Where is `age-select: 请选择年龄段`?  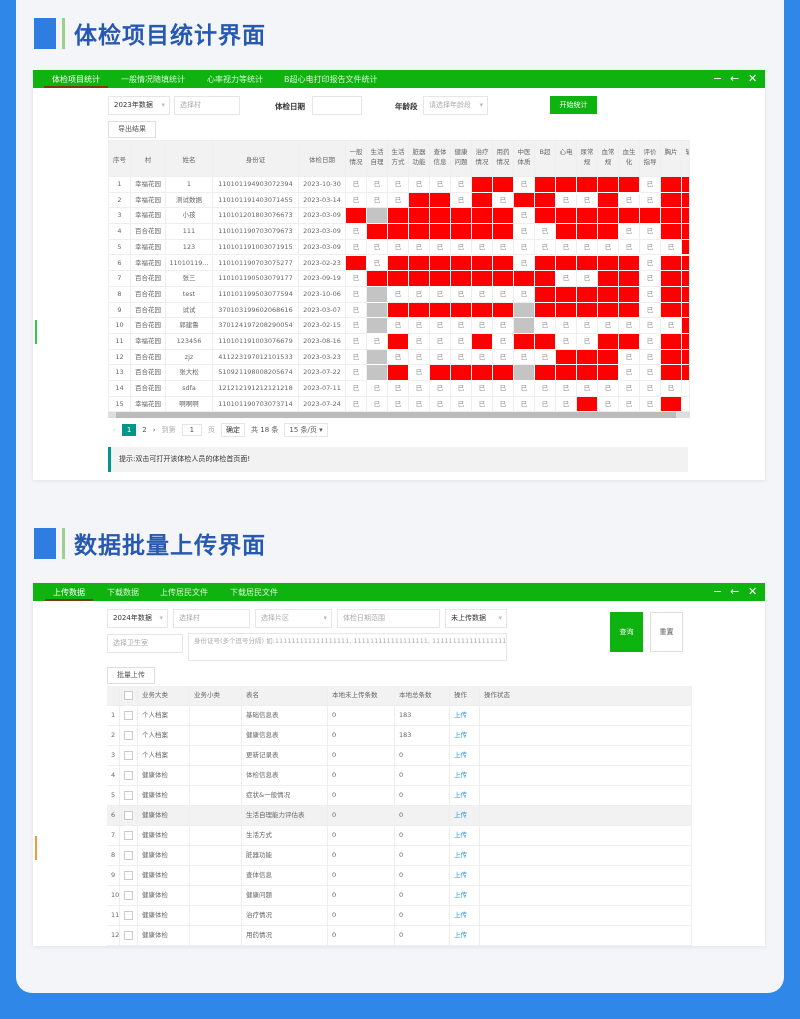 age-select: 请选择年龄段 is located at coordinates (455, 105).